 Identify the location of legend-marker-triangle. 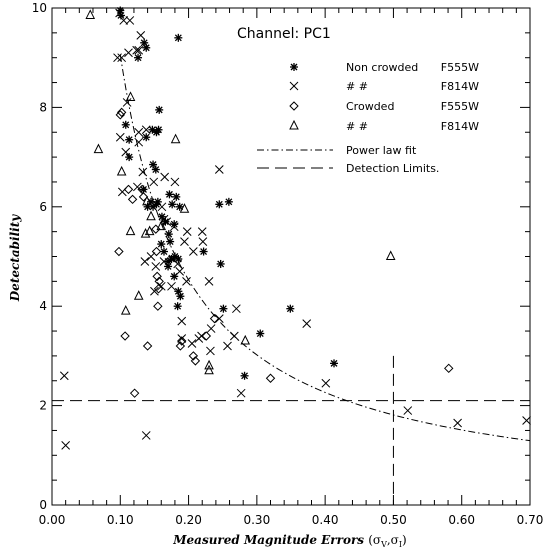
(294, 124).